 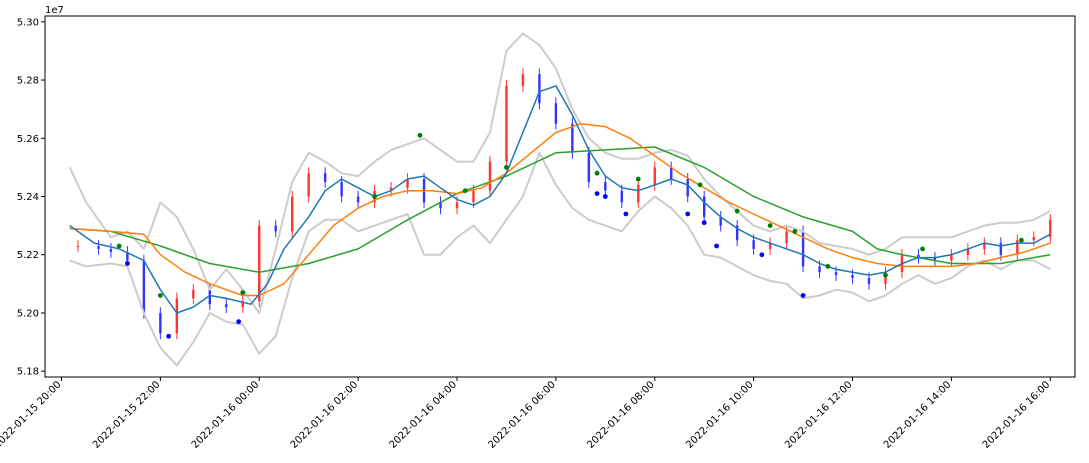 What do you see at coordinates (918, 415) in the screenshot?
I see `x-tick-label: 2022-01-16 14:00` at bounding box center [918, 415].